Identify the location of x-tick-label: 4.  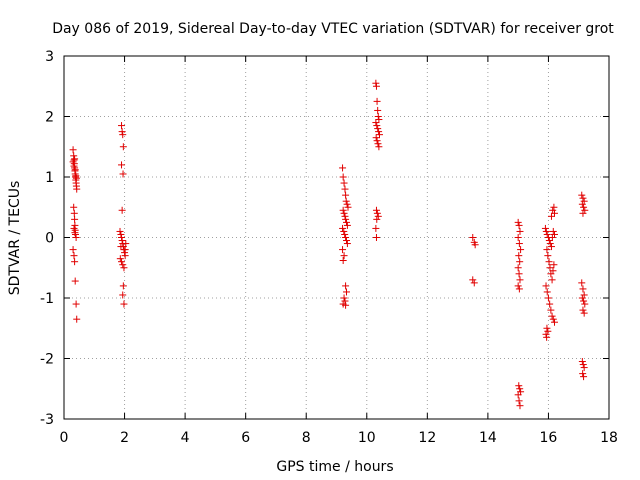
(185, 438).